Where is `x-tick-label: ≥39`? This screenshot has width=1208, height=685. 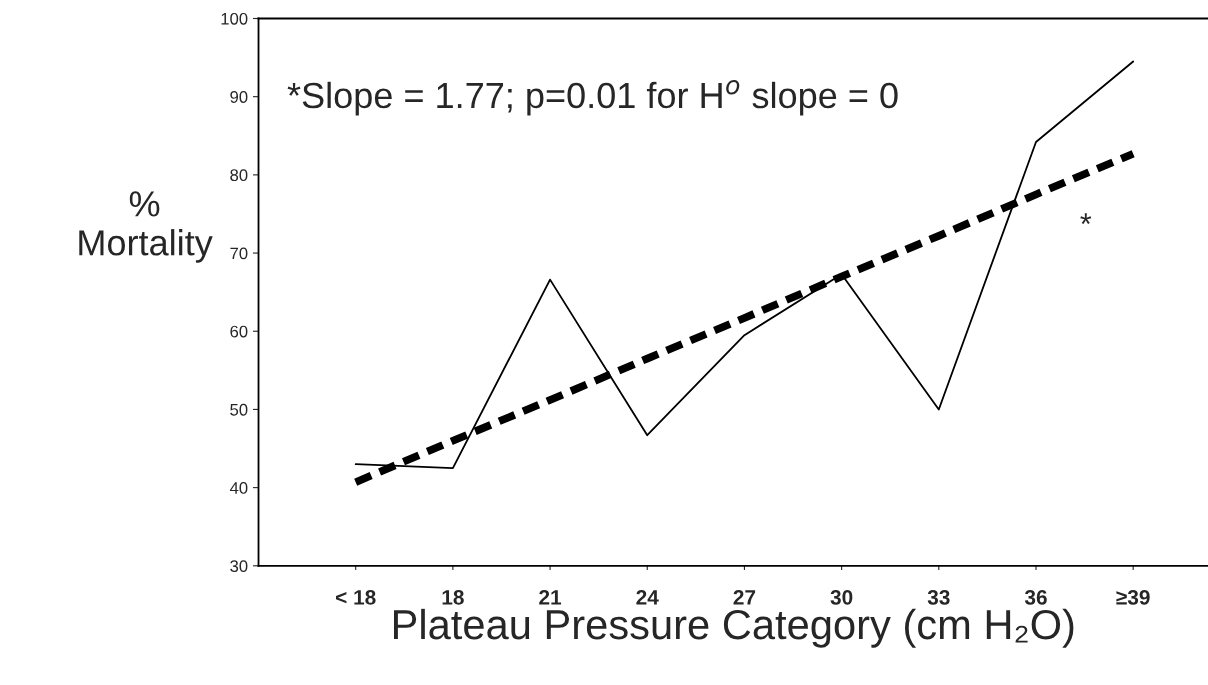
x-tick-label: ≥39 is located at coordinates (1133, 597).